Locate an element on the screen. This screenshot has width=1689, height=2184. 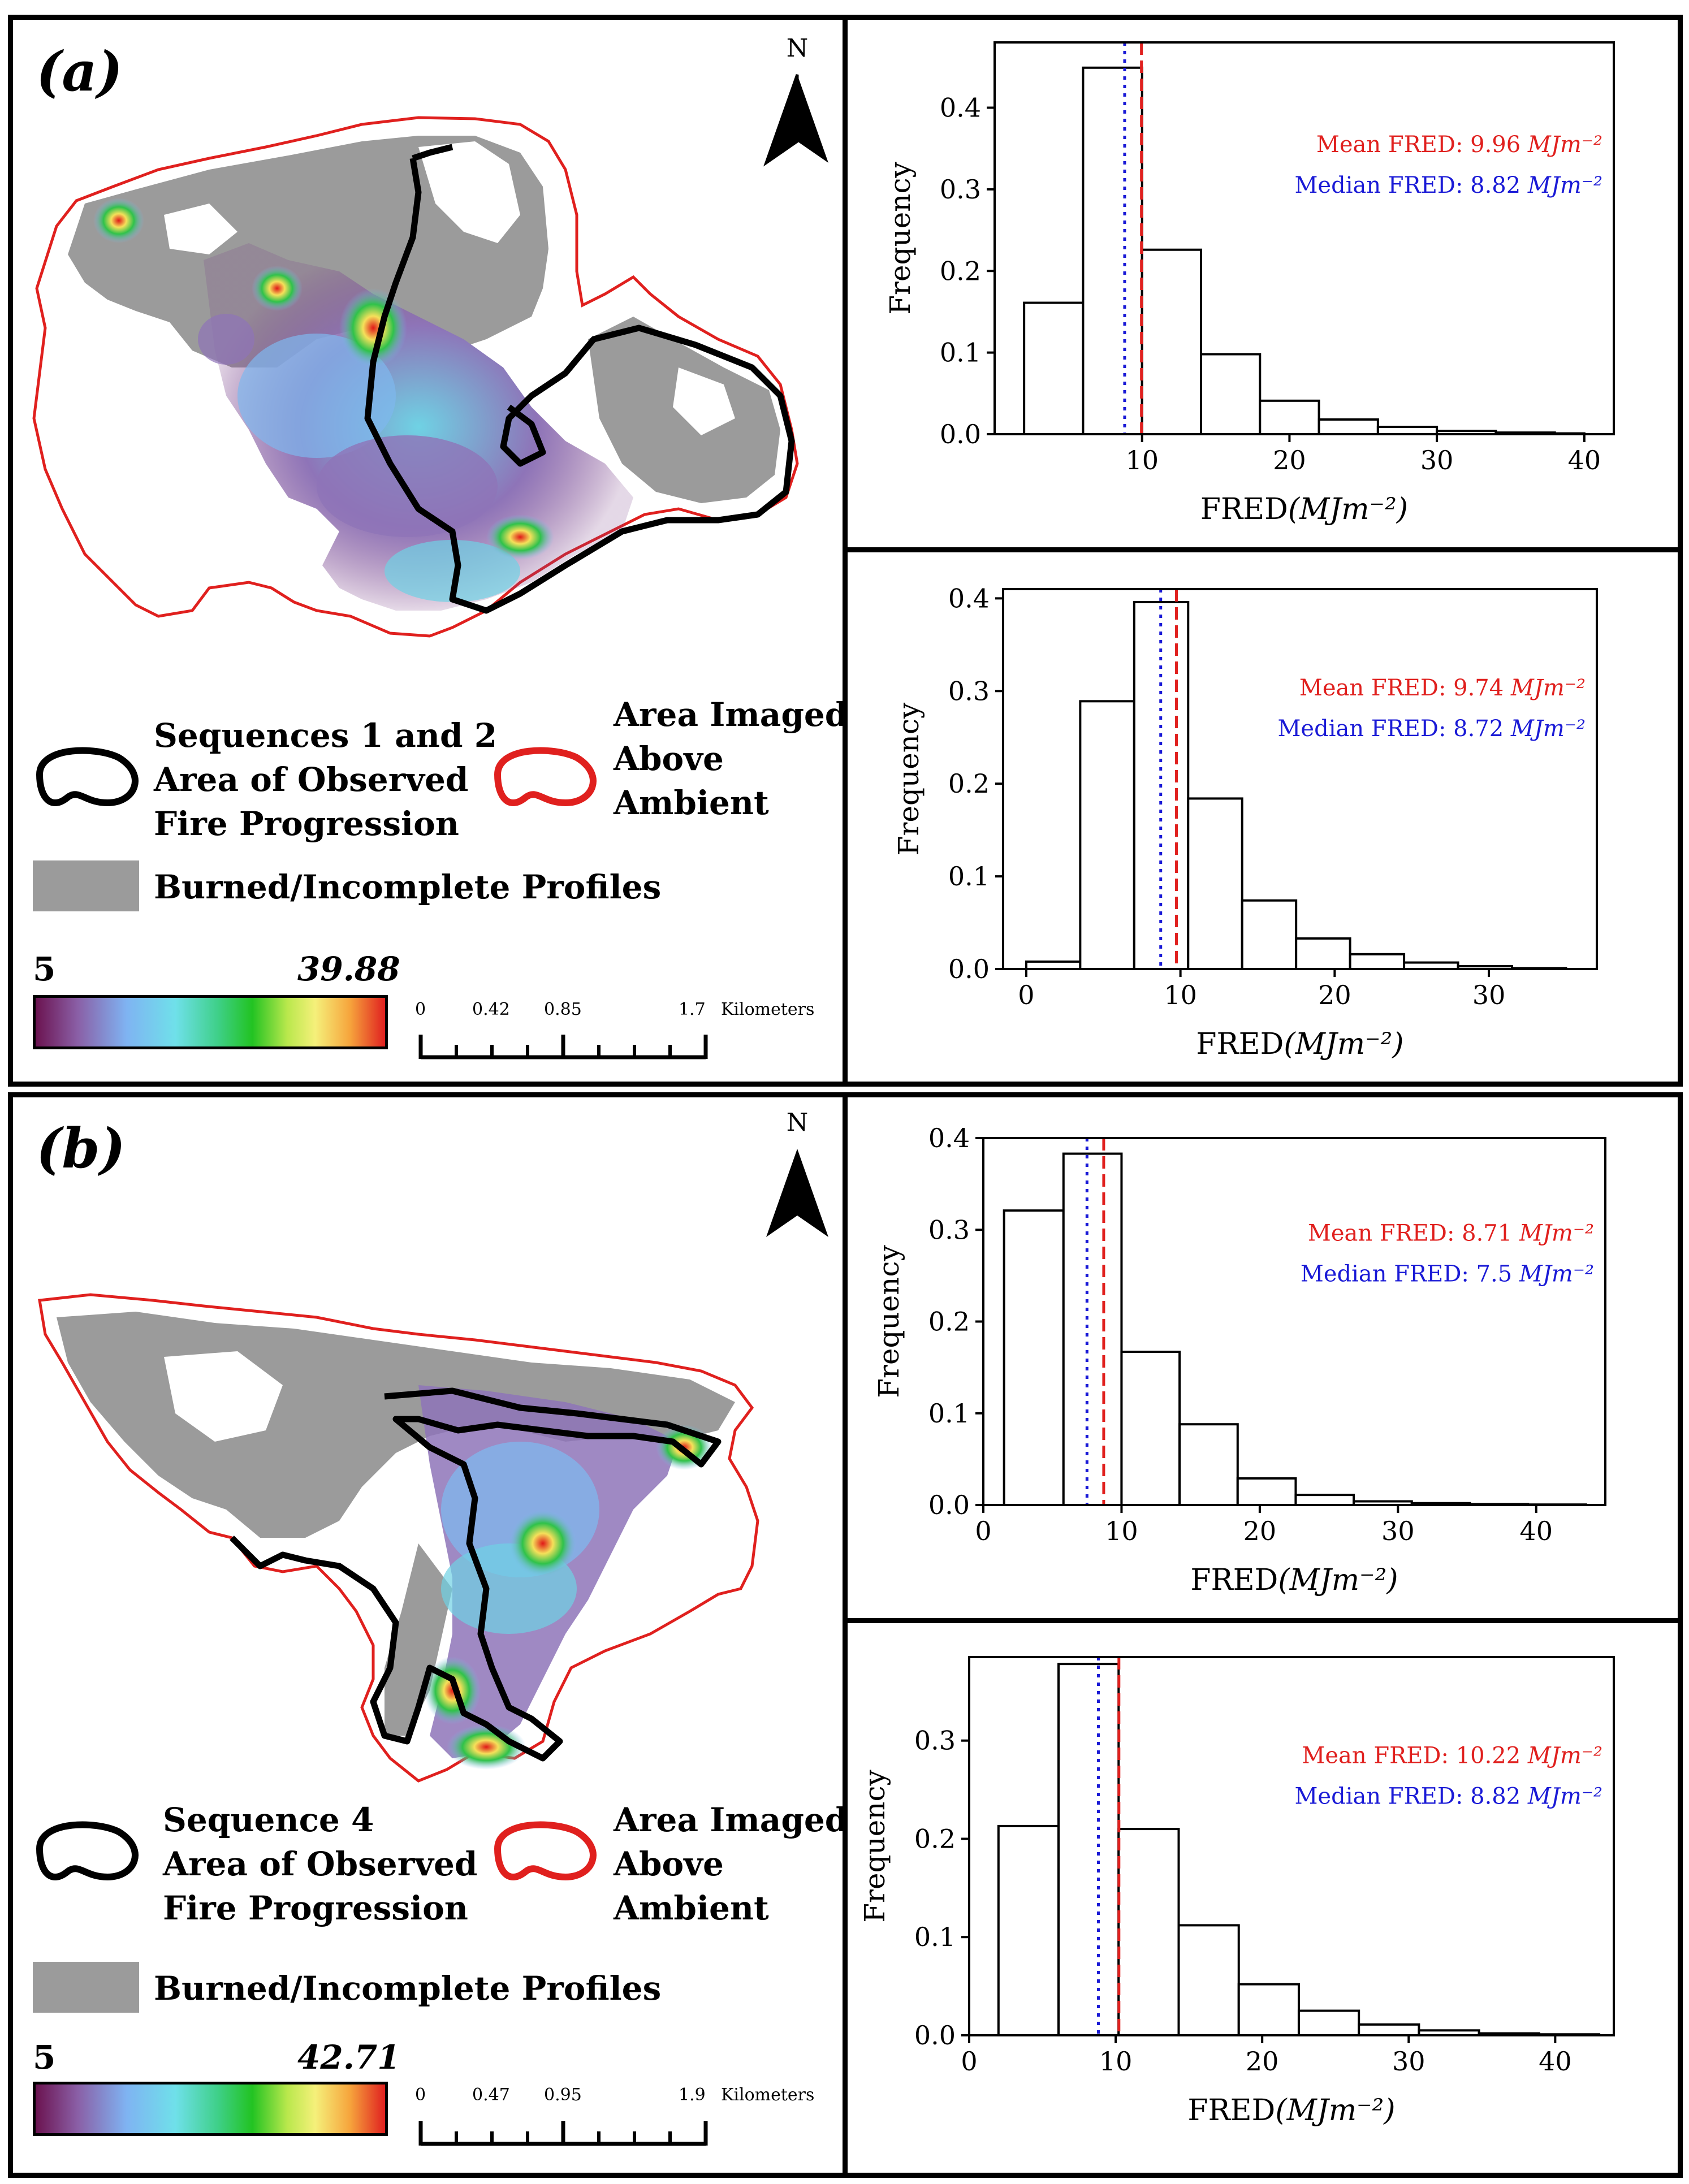
colorbar-min-b: 5 is located at coordinates (44, 2057).